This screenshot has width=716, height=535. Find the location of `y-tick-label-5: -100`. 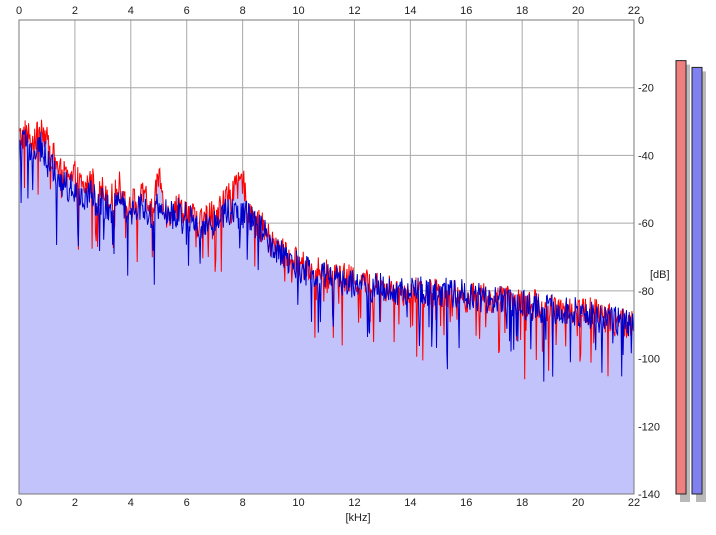

y-tick-label-5: -100 is located at coordinates (649, 360).